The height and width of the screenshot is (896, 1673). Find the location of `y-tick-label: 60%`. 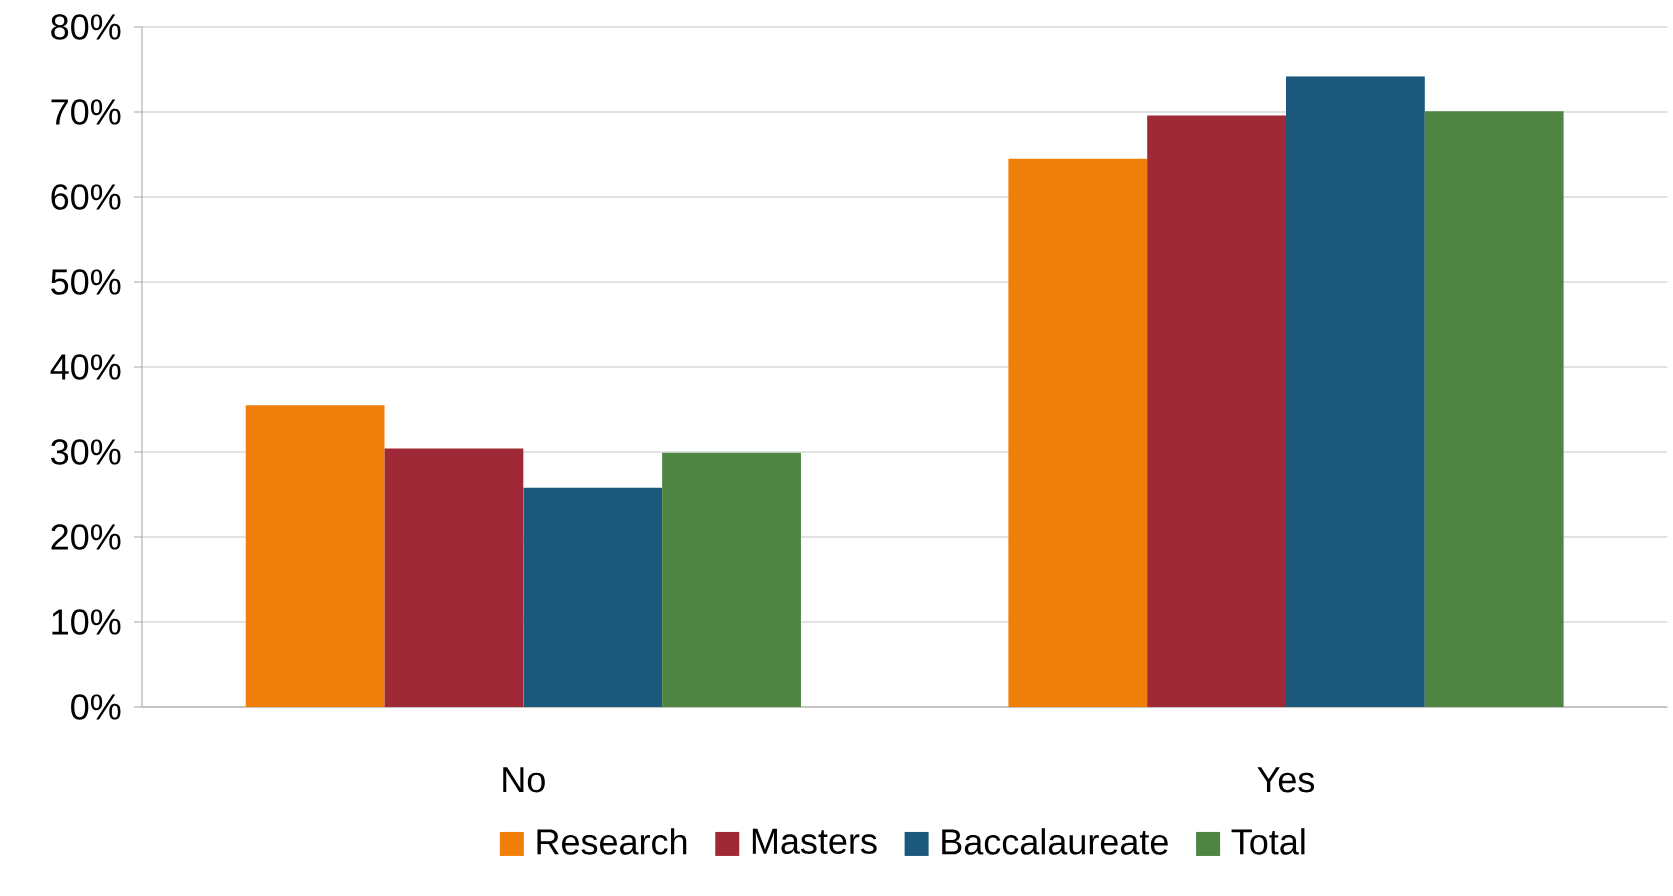

y-tick-label: 60% is located at coordinates (86, 197).